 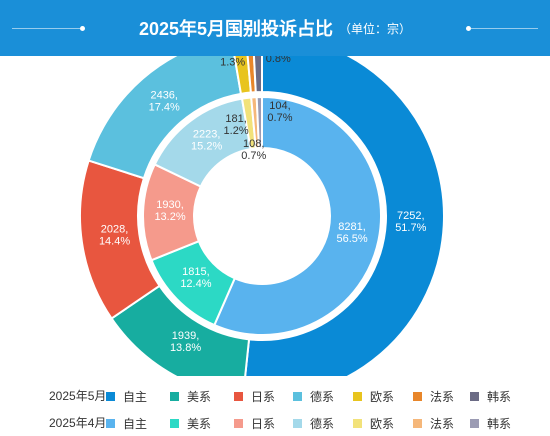 I want to click on inner-slice-hanxi, so click(x=259, y=122).